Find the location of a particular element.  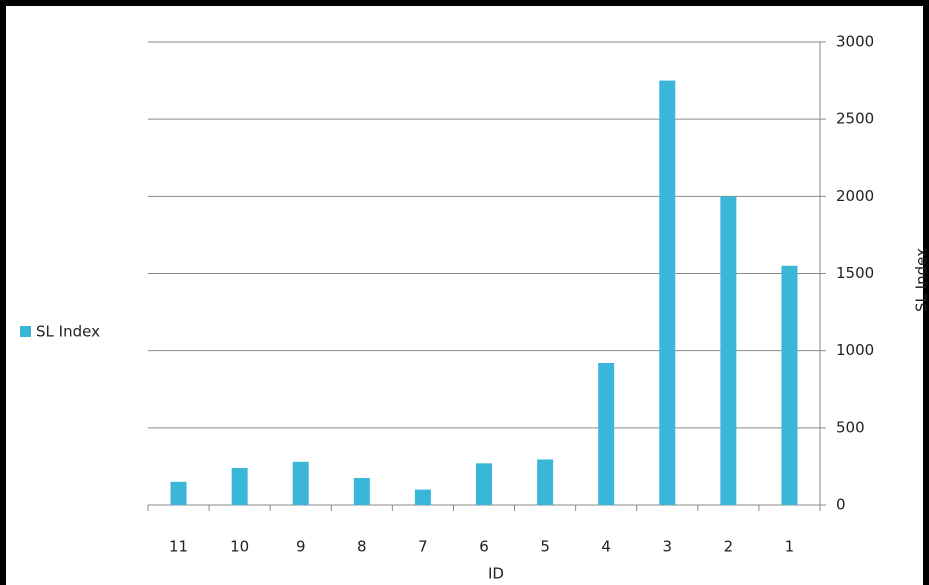

x-tick-label: 7 is located at coordinates (423, 547).